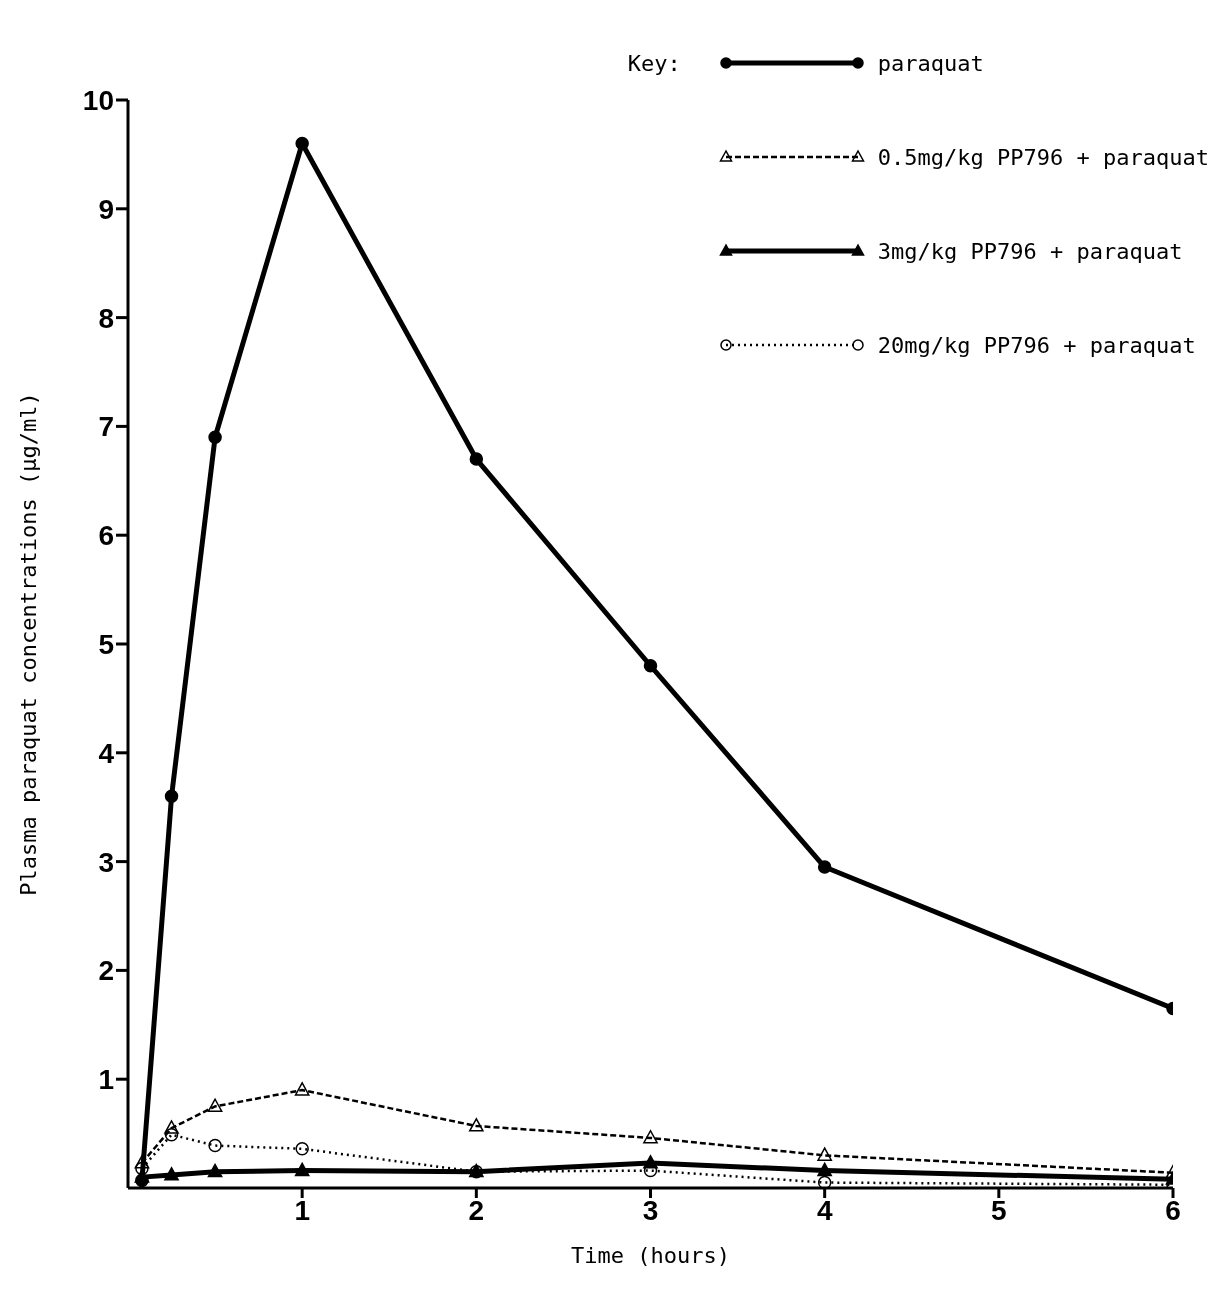  What do you see at coordinates (1030, 251) in the screenshot?
I see `legend-label: 3mg/kg PP796 + paraquat` at bounding box center [1030, 251].